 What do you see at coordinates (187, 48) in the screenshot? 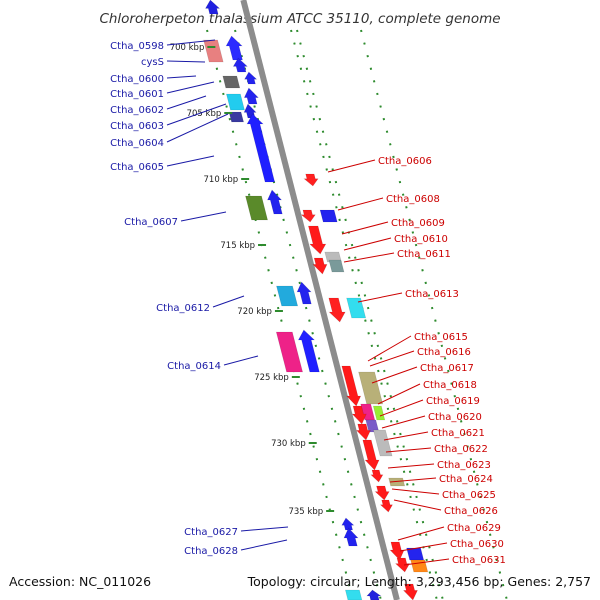
I see `scale-tick-label: 700 kbp` at bounding box center [187, 48].